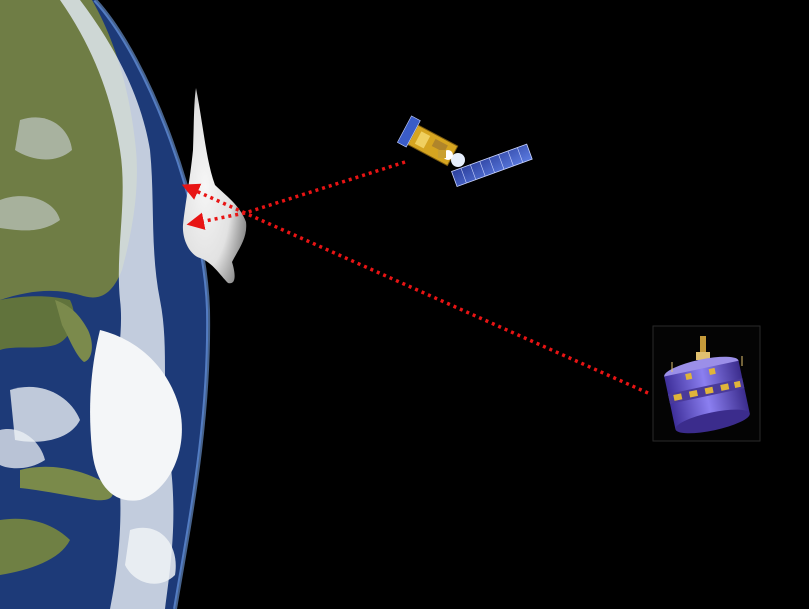 This screenshot has width=809, height=609. I want to click on solar-panel-satellite-icon, so click(465, 151).